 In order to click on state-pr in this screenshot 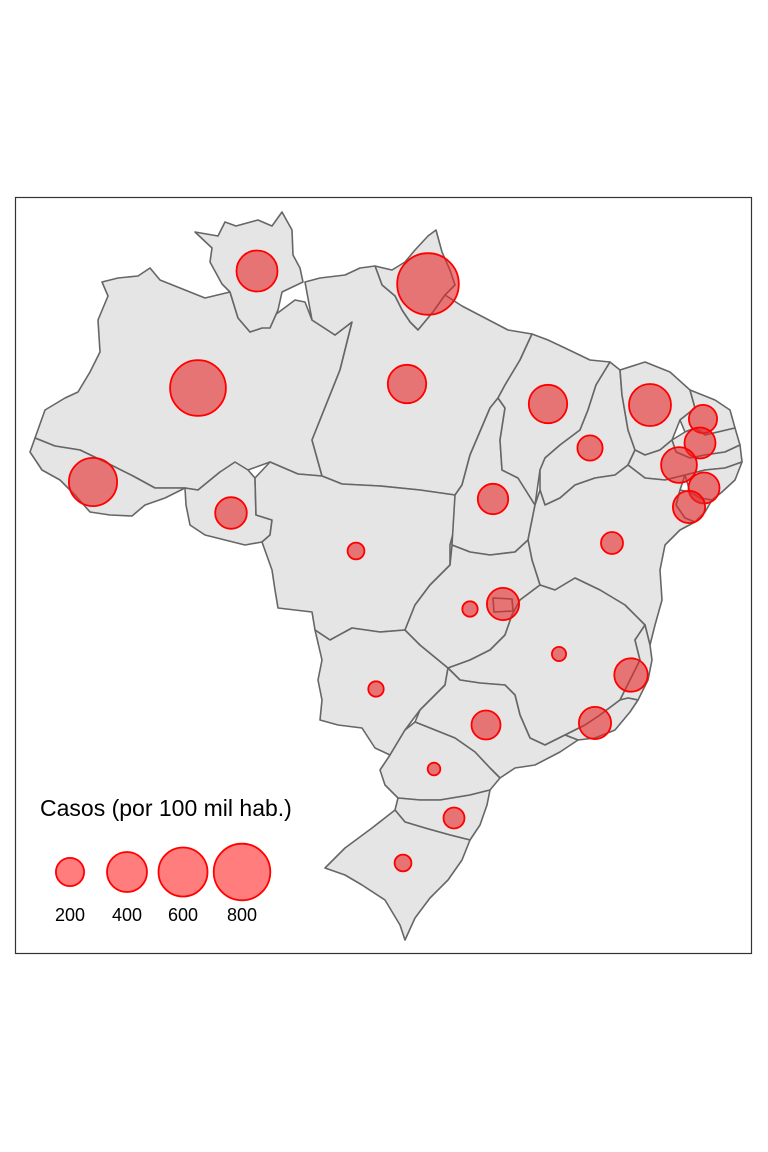, I will do `click(440, 761)`.